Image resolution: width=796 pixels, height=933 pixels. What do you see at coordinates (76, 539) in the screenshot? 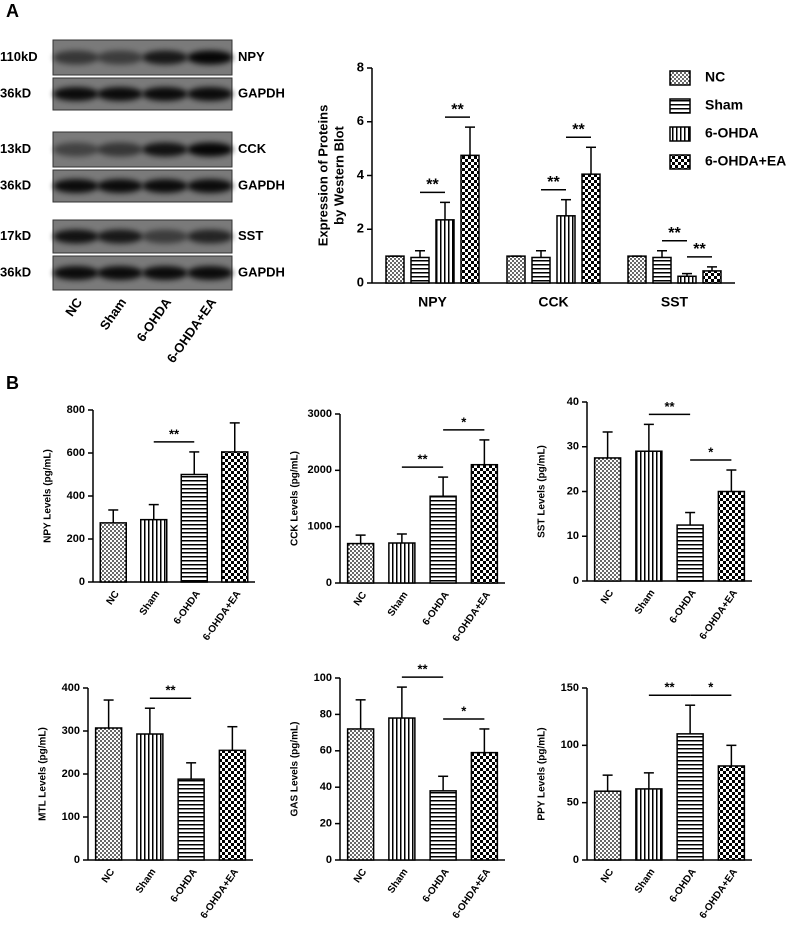
I see `y-tick-label: 200` at bounding box center [76, 539].